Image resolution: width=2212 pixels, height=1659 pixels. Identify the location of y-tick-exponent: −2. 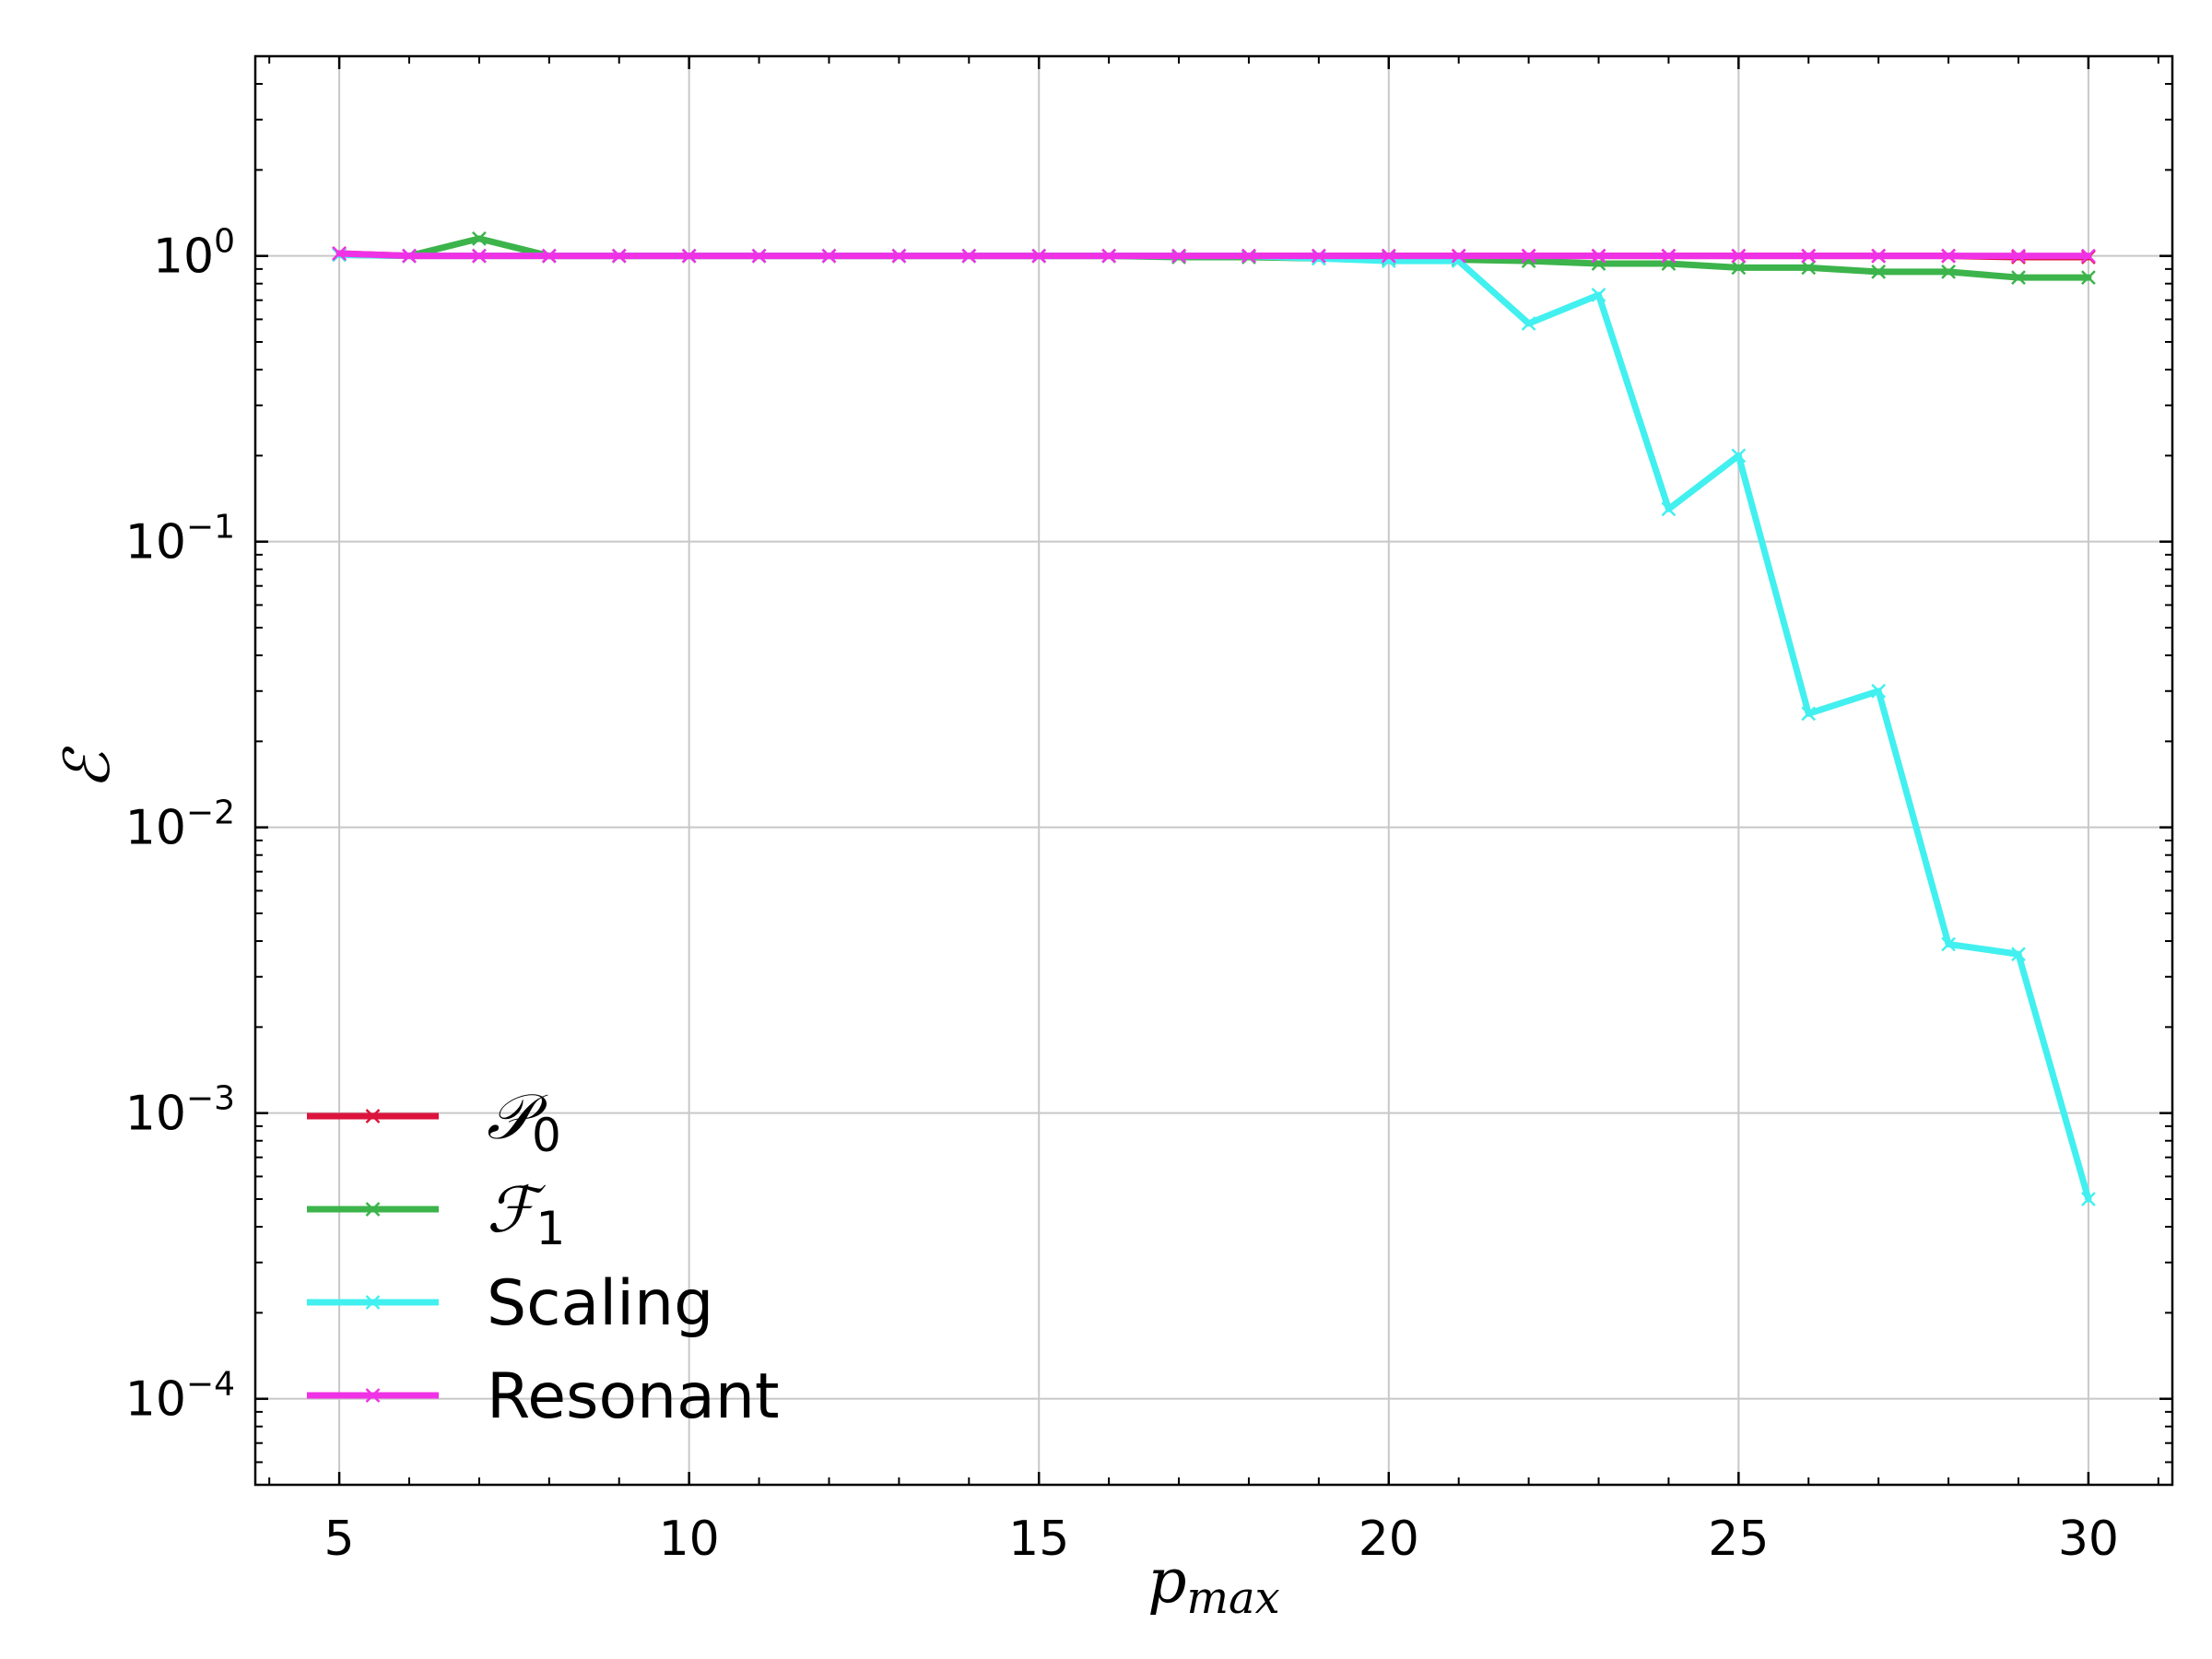
(210, 813).